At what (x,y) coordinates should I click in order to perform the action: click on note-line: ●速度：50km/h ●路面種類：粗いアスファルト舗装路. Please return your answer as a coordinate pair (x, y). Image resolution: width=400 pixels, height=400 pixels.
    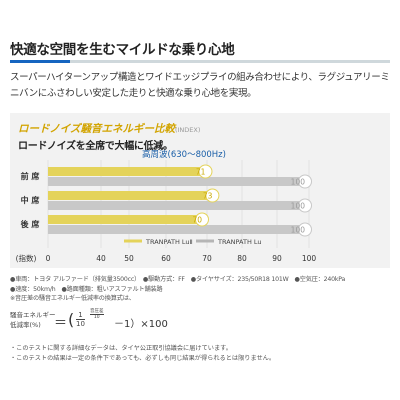
    Looking at the image, I should click on (86, 289).